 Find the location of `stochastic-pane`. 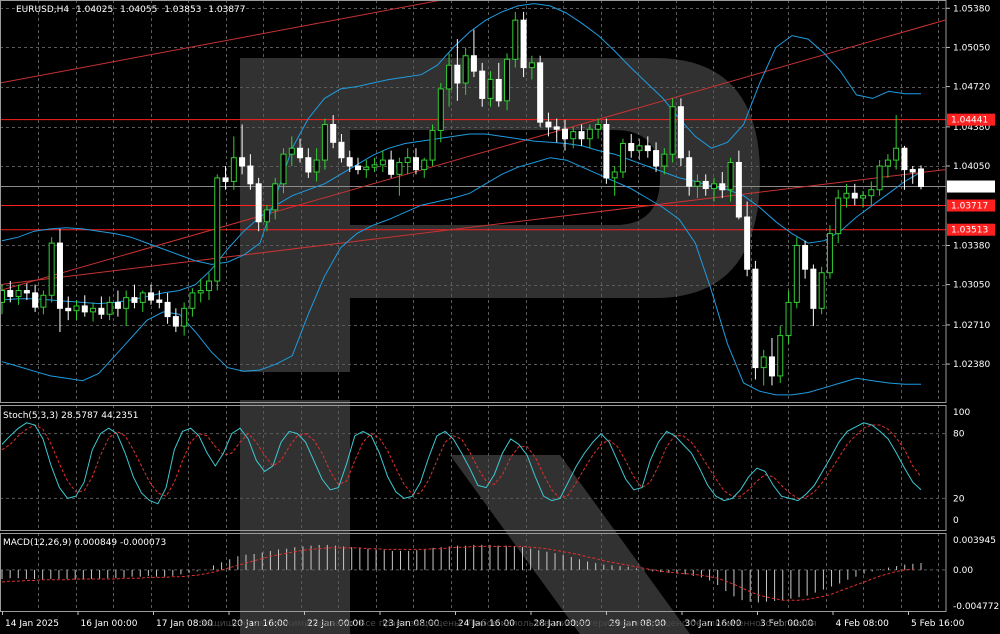

stochastic-pane is located at coordinates (461, 463).